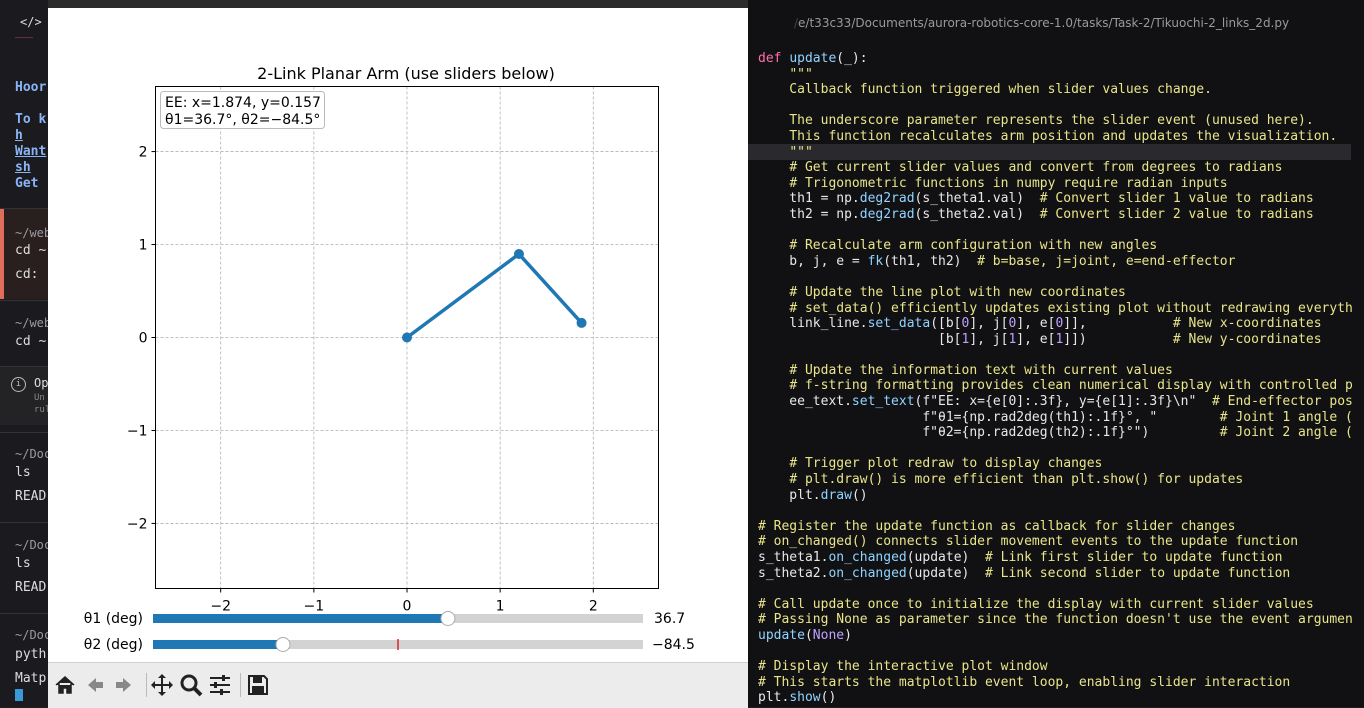  What do you see at coordinates (243, 103) in the screenshot?
I see `ee-info-line1: EE: x=1.874, y=0.157` at bounding box center [243, 103].